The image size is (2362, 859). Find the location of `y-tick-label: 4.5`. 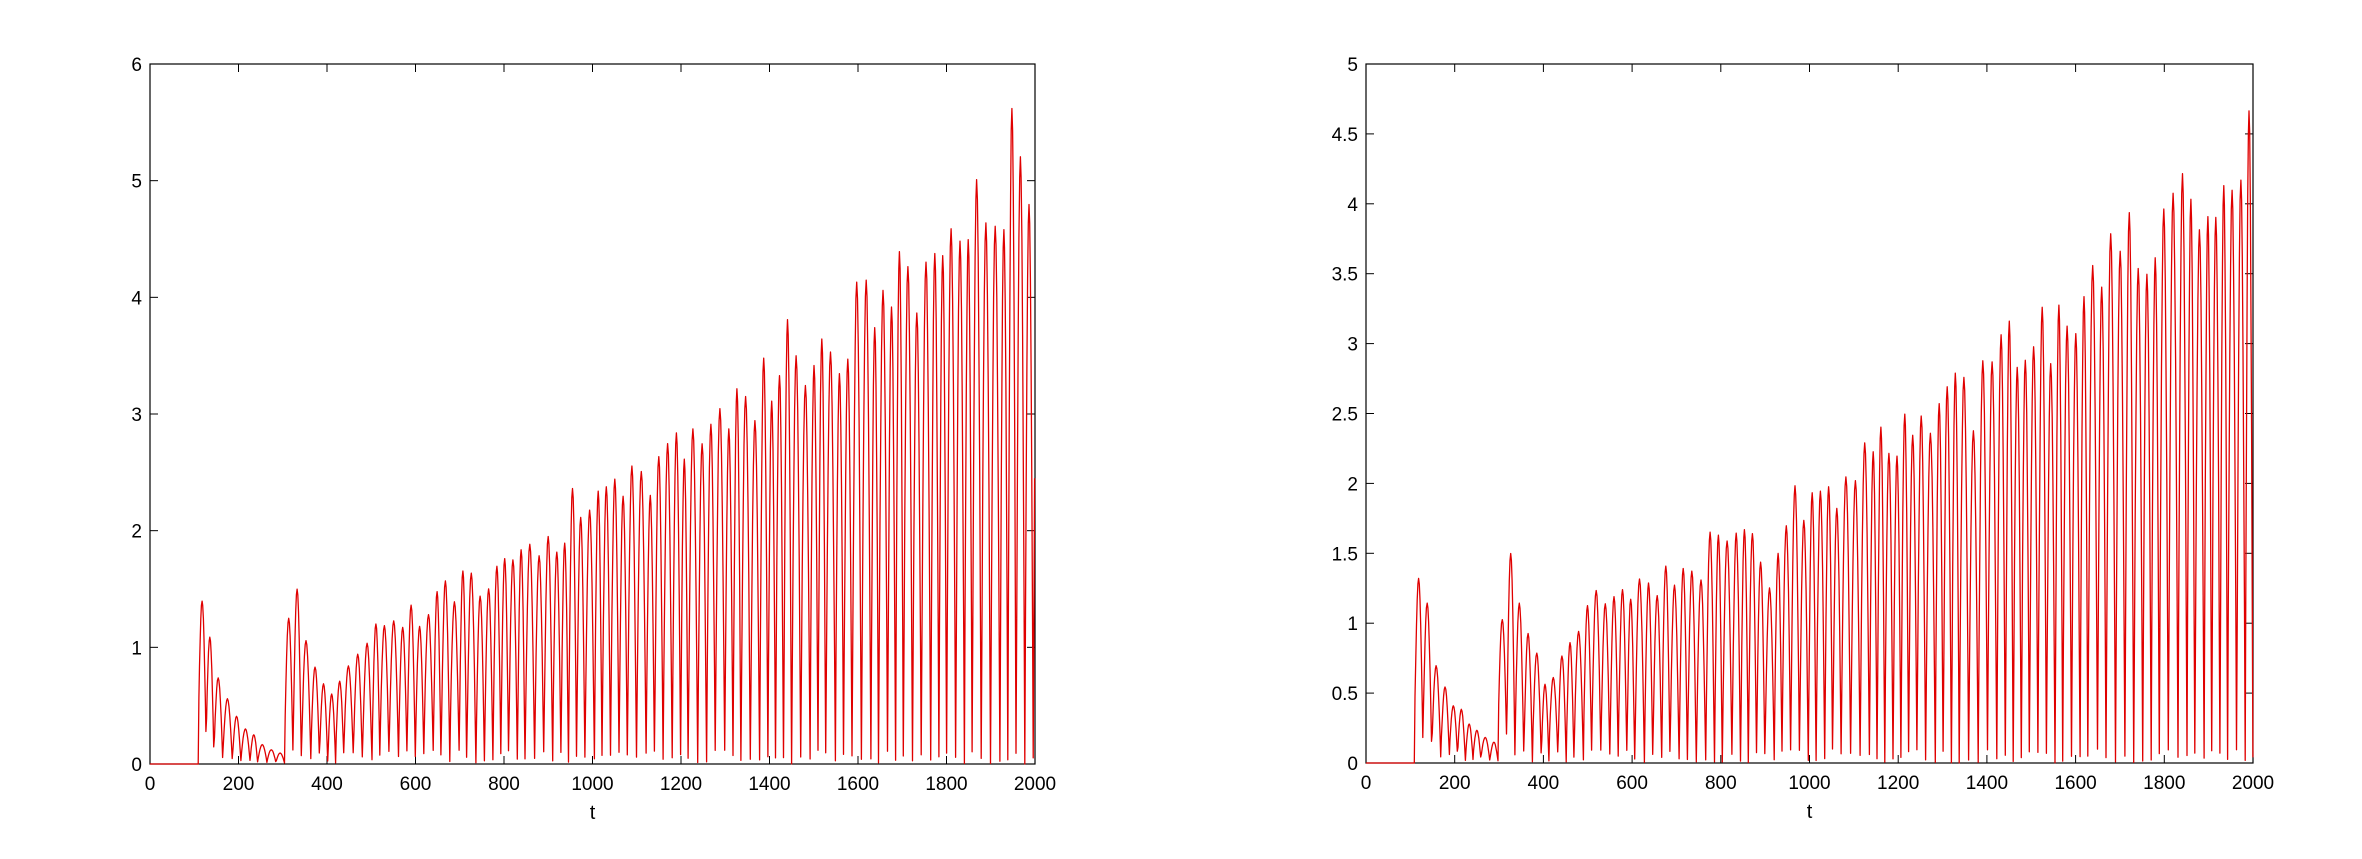

y-tick-label: 4.5 is located at coordinates (1345, 135).